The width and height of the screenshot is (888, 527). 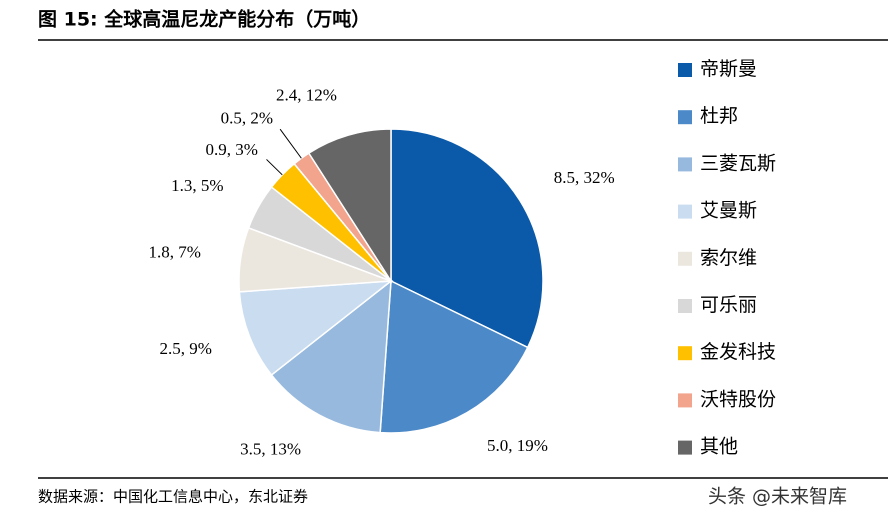 What do you see at coordinates (173, 497) in the screenshot?
I see `source-note: 数据来源：中国化工信息中心，东北证券` at bounding box center [173, 497].